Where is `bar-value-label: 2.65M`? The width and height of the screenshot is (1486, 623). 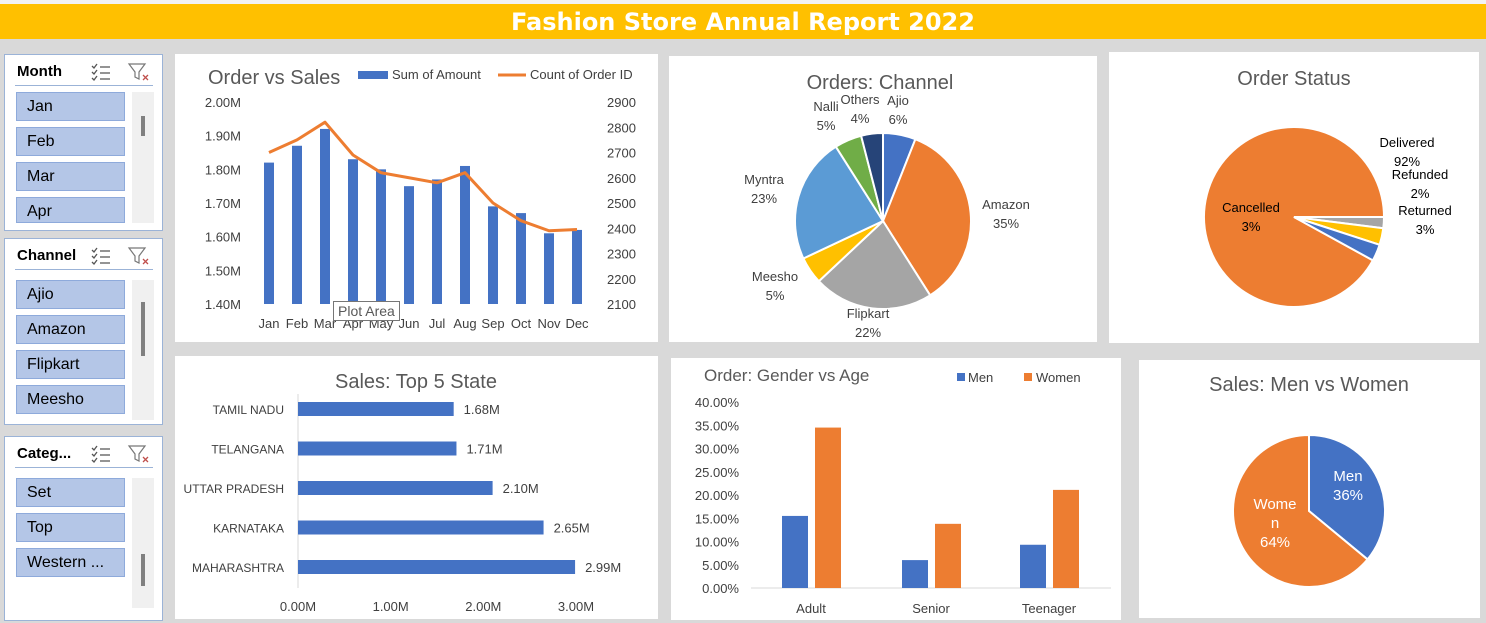 bar-value-label: 2.65M is located at coordinates (572, 528).